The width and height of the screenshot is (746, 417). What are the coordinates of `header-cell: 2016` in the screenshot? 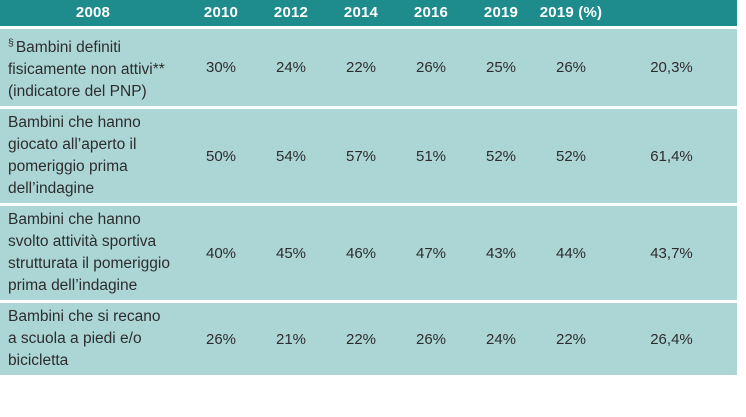 It's located at (431, 12).